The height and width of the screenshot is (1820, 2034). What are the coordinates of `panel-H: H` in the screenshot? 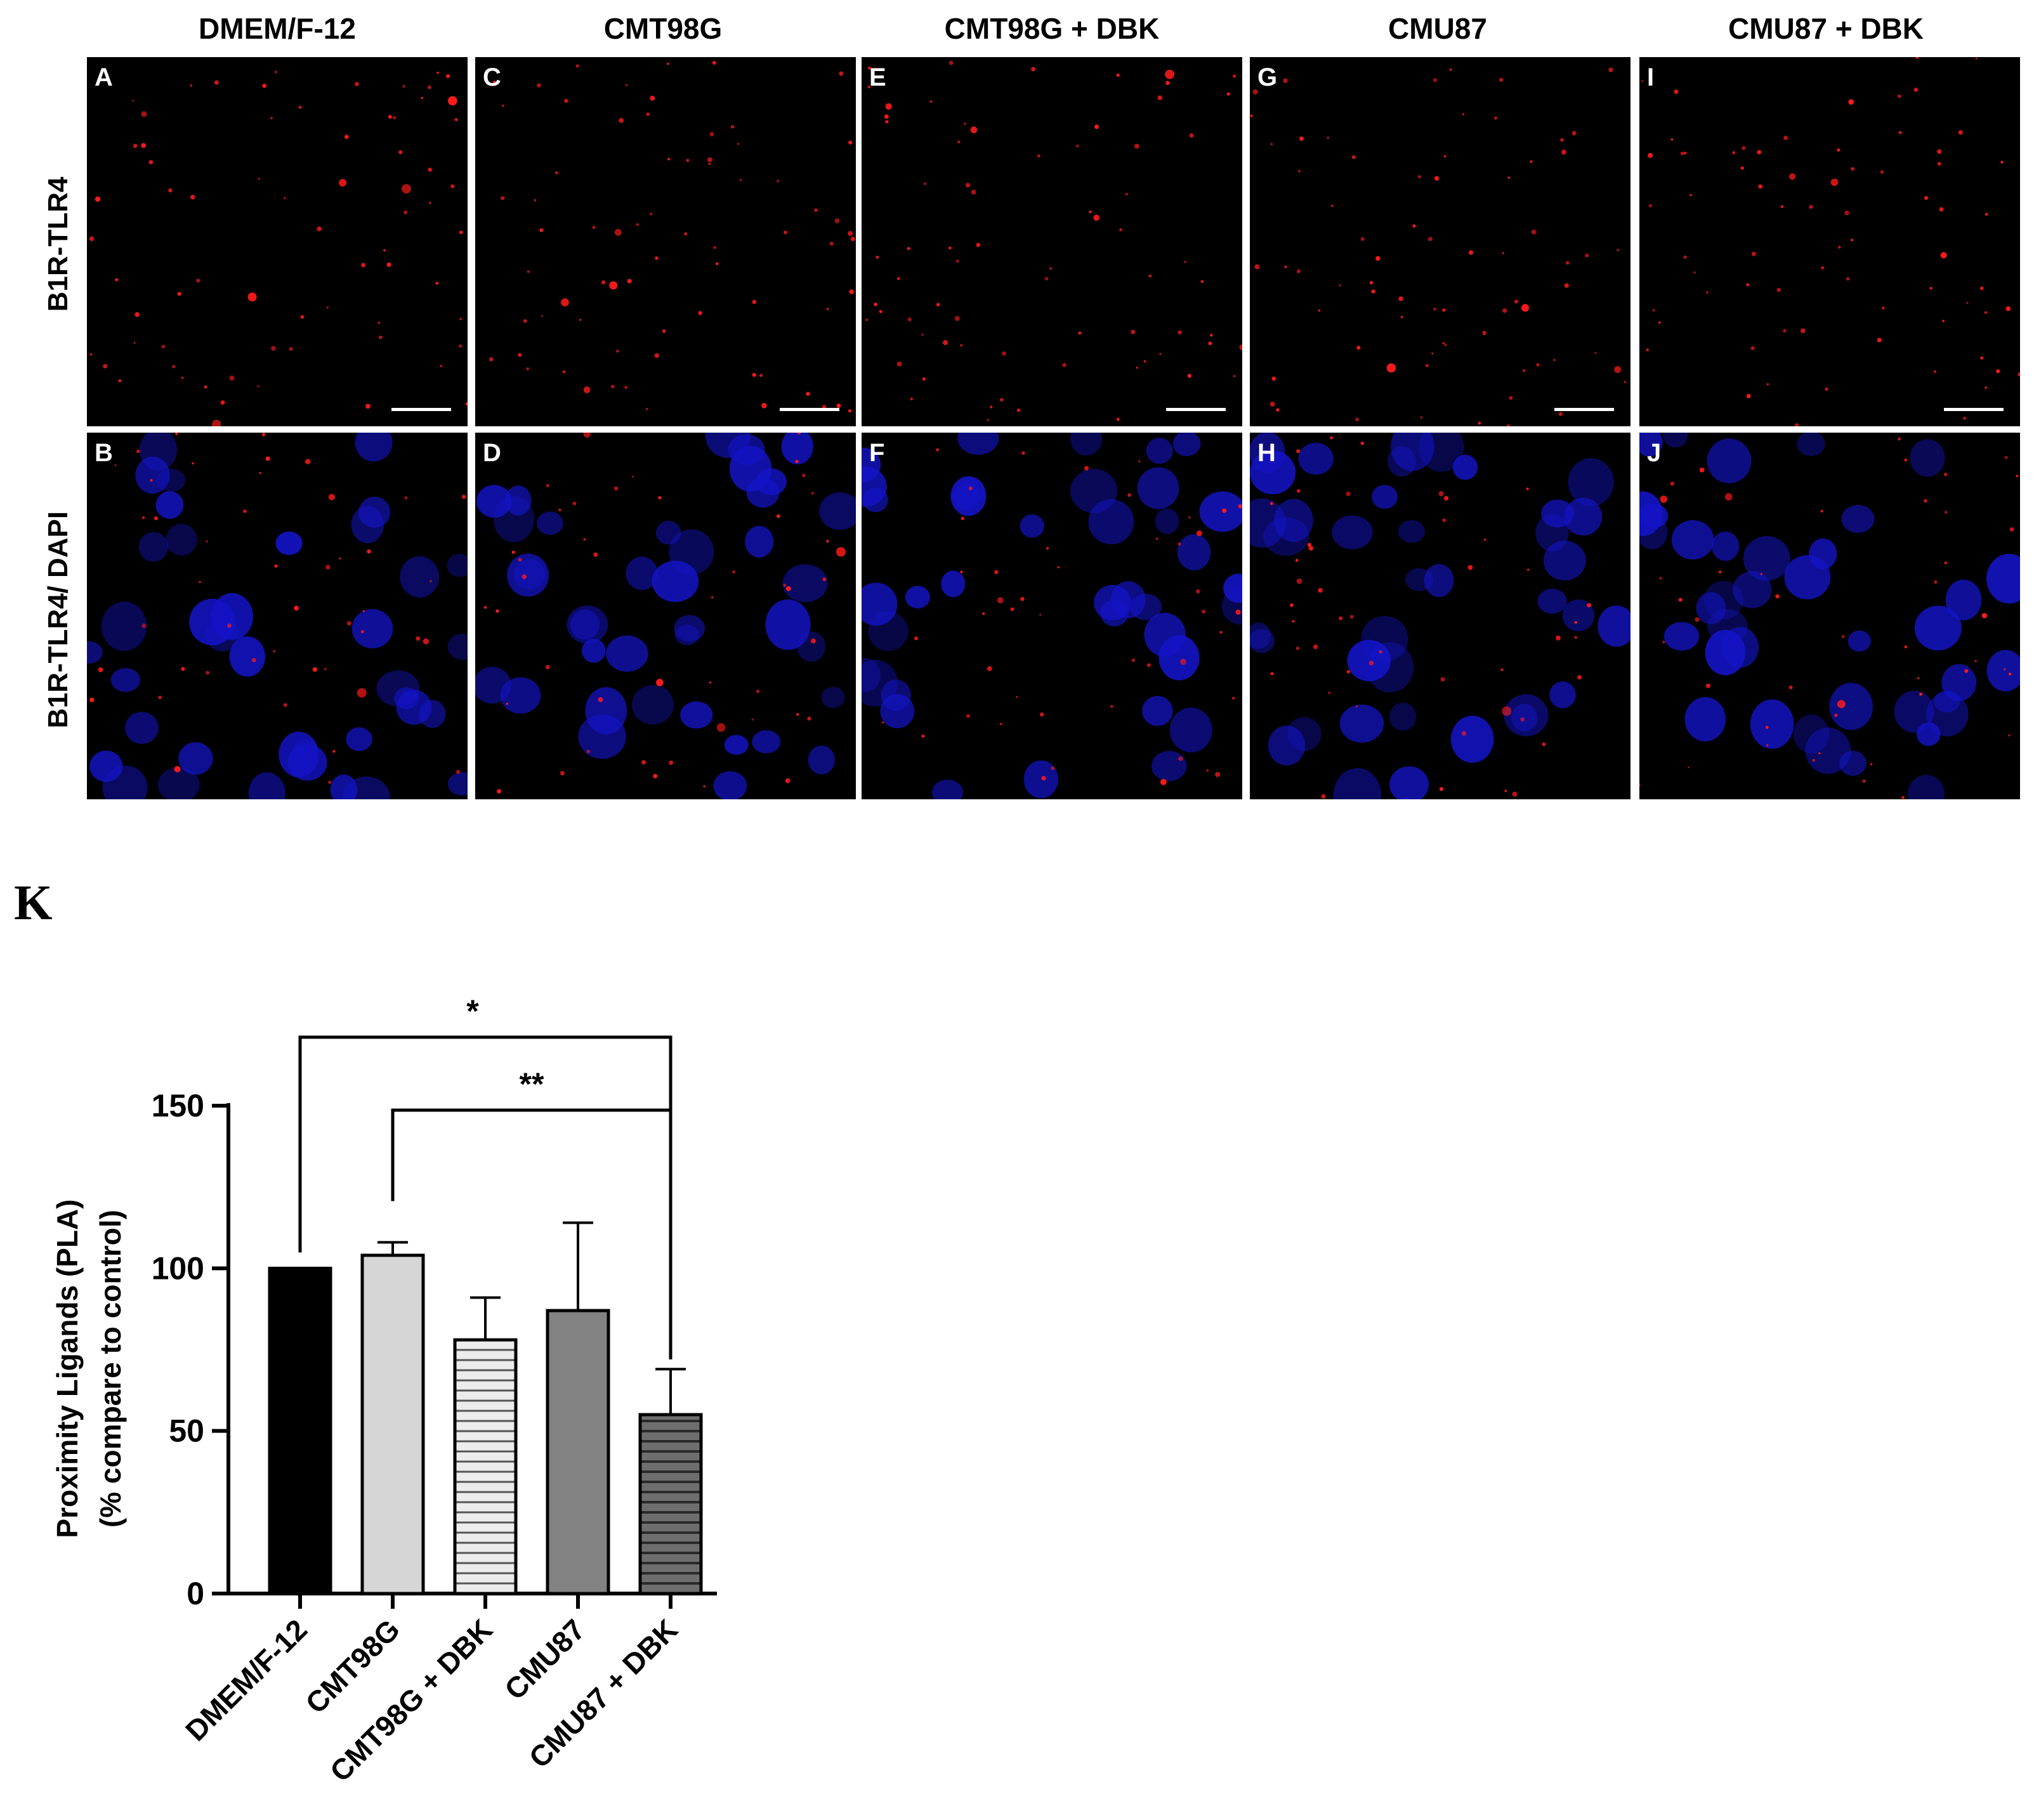 It's located at (1440, 616).